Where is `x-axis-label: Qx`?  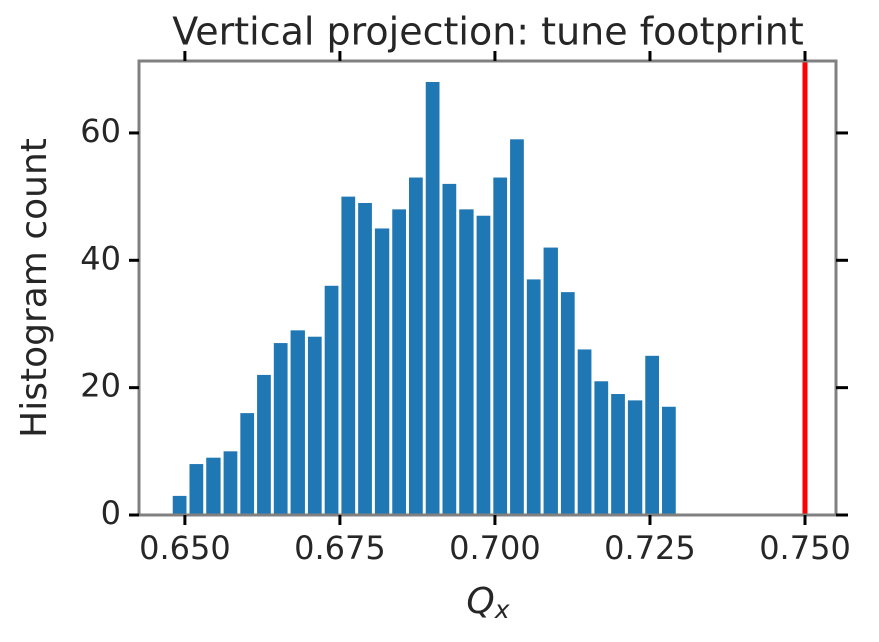
x-axis-label: Qx is located at coordinates (487, 602).